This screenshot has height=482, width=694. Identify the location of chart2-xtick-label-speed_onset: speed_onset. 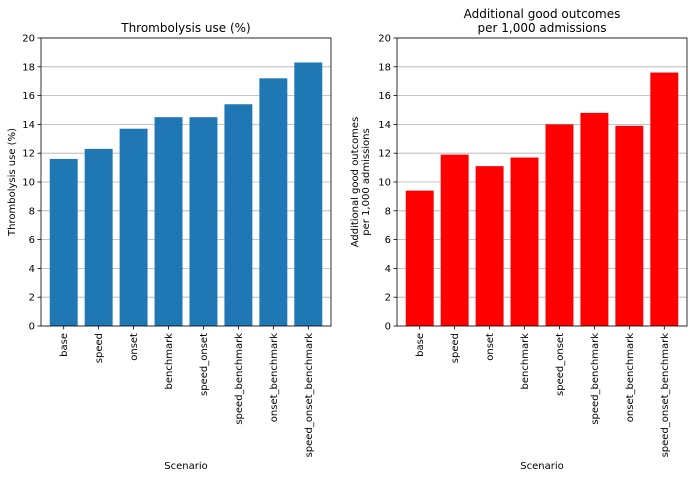
(560, 364).